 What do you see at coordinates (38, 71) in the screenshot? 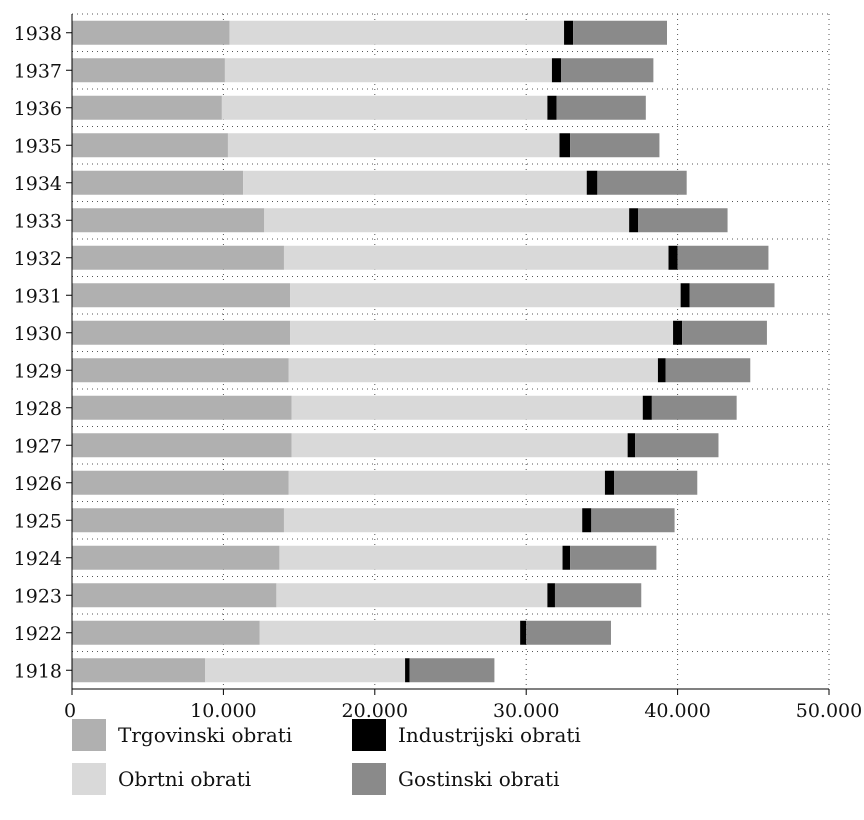
I see `y-tick-label-1937: 1937` at bounding box center [38, 71].